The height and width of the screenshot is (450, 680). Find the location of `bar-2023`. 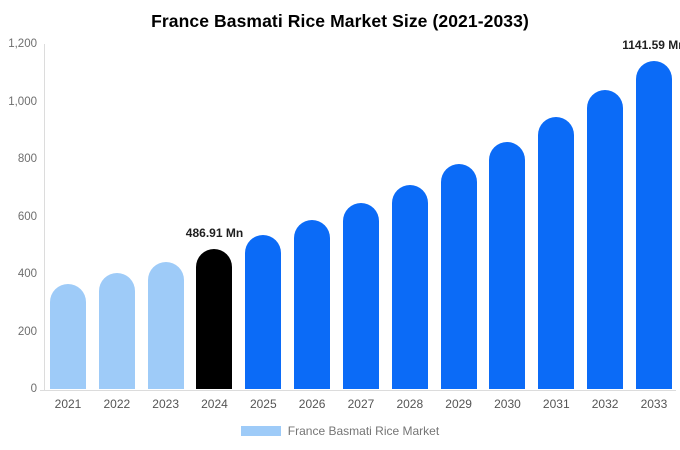

bar-2023 is located at coordinates (165, 325).